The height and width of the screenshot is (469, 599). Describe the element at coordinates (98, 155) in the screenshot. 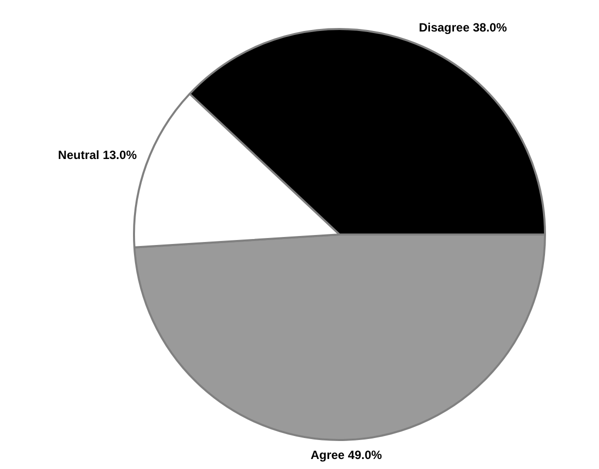

I see `slice-label: Neutral 13.0%` at that location.